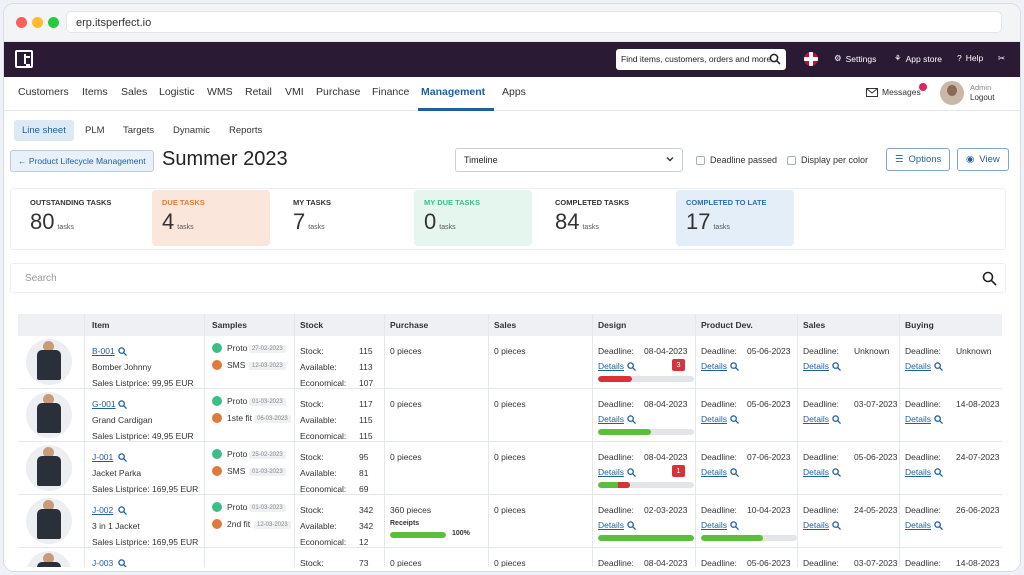 This screenshot has height=575, width=1024. What do you see at coordinates (103, 562) in the screenshot?
I see `item-code-link: J-003` at bounding box center [103, 562].